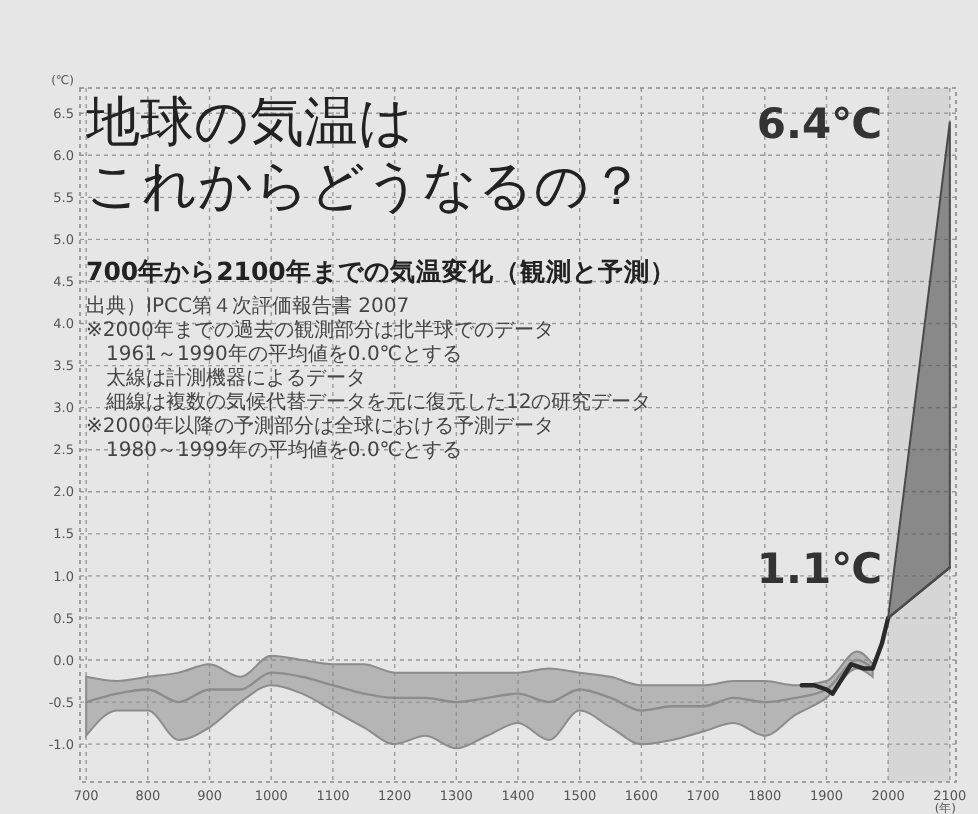  Describe the element at coordinates (320, 330) in the screenshot. I see `annotation: ※2000年までの過去の観測部分は北半球でのデータ` at that location.